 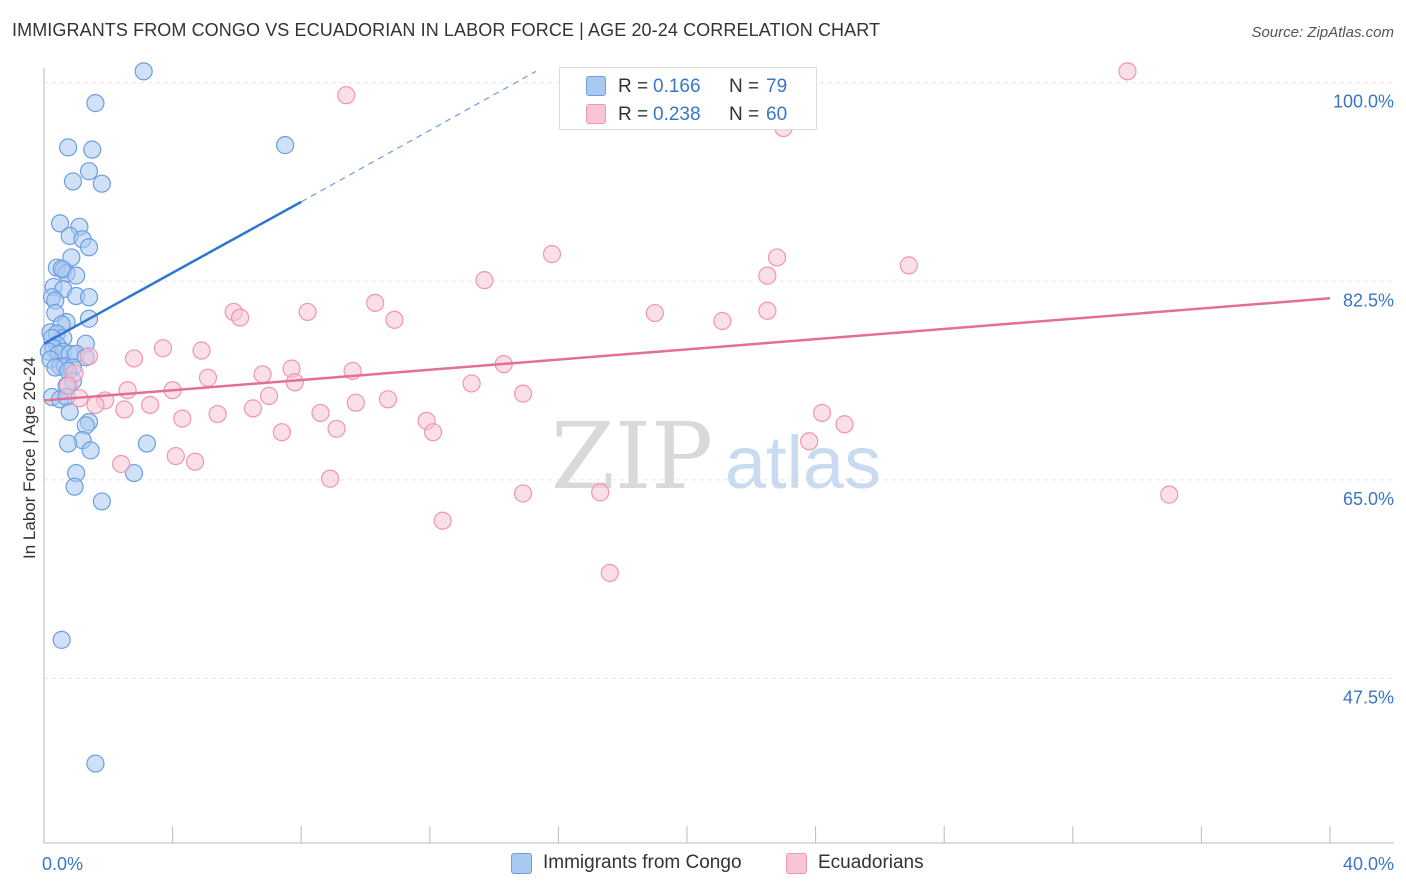 What do you see at coordinates (1322, 32) in the screenshot?
I see `source-credit: Source: ZipAtlas.com` at bounding box center [1322, 32].